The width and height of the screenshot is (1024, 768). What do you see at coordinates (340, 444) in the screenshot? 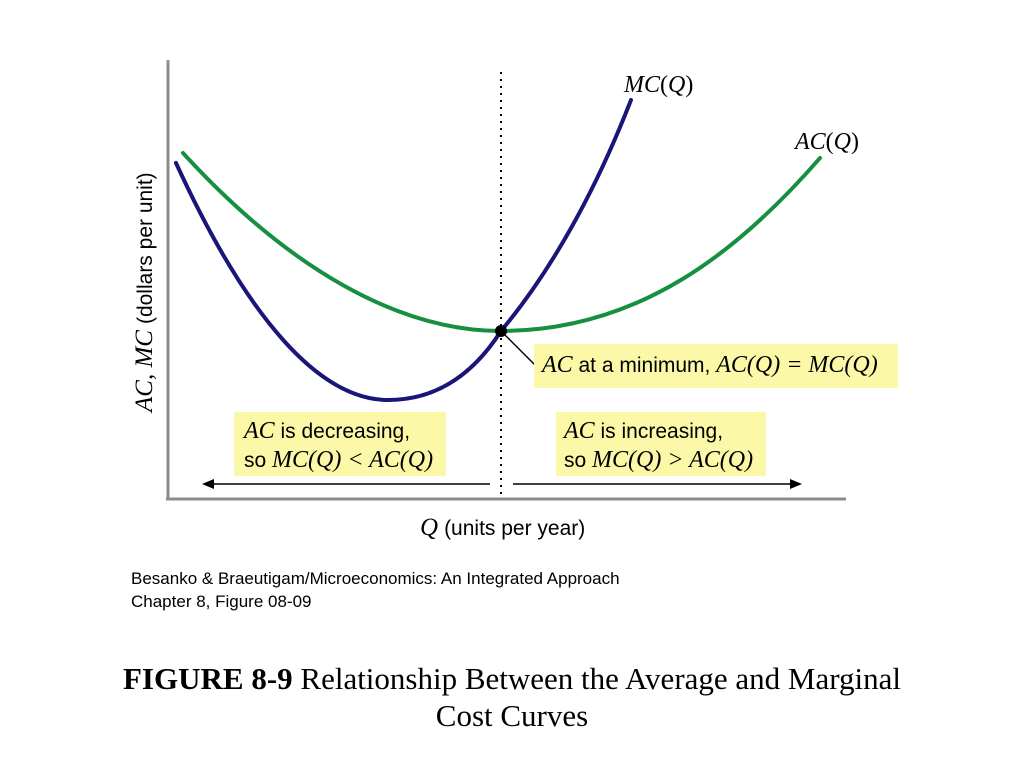
I see `decreasing-callout: AC is decreasing, so MC(Q) < AC(Q)` at bounding box center [340, 444].